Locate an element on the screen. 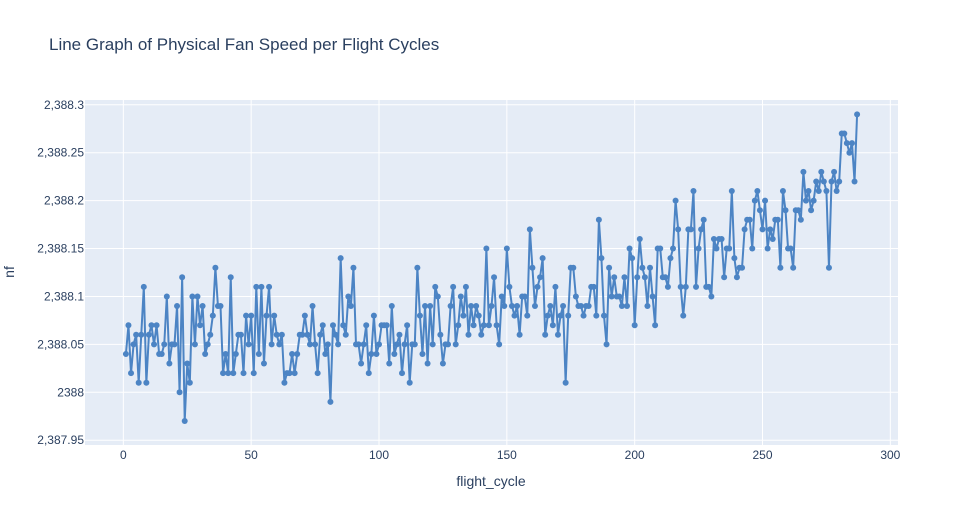 The height and width of the screenshot is (525, 978). y-tick-label: 2,388.3 is located at coordinates (64, 105).